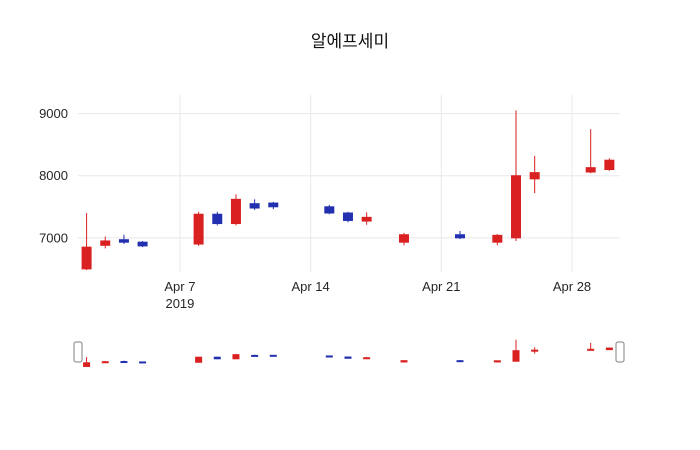  What do you see at coordinates (350, 41) in the screenshot?
I see `chart-title: 알에프세미` at bounding box center [350, 41].